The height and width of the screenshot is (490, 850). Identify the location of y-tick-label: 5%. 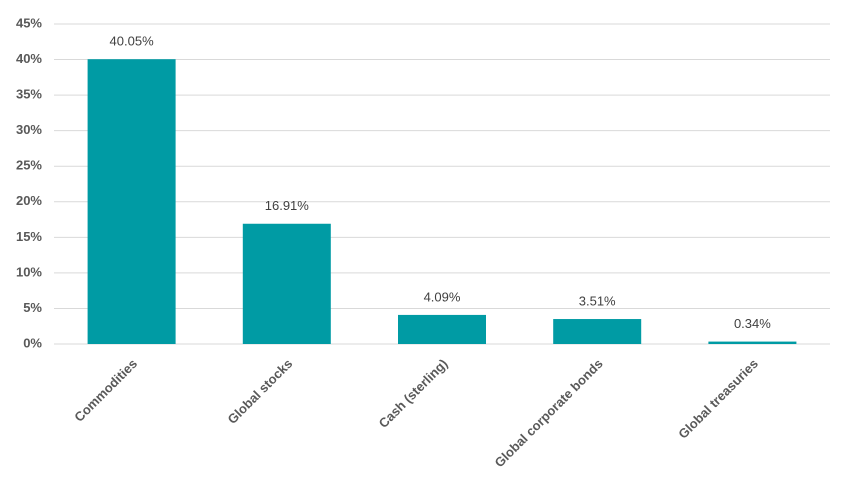
(32, 307).